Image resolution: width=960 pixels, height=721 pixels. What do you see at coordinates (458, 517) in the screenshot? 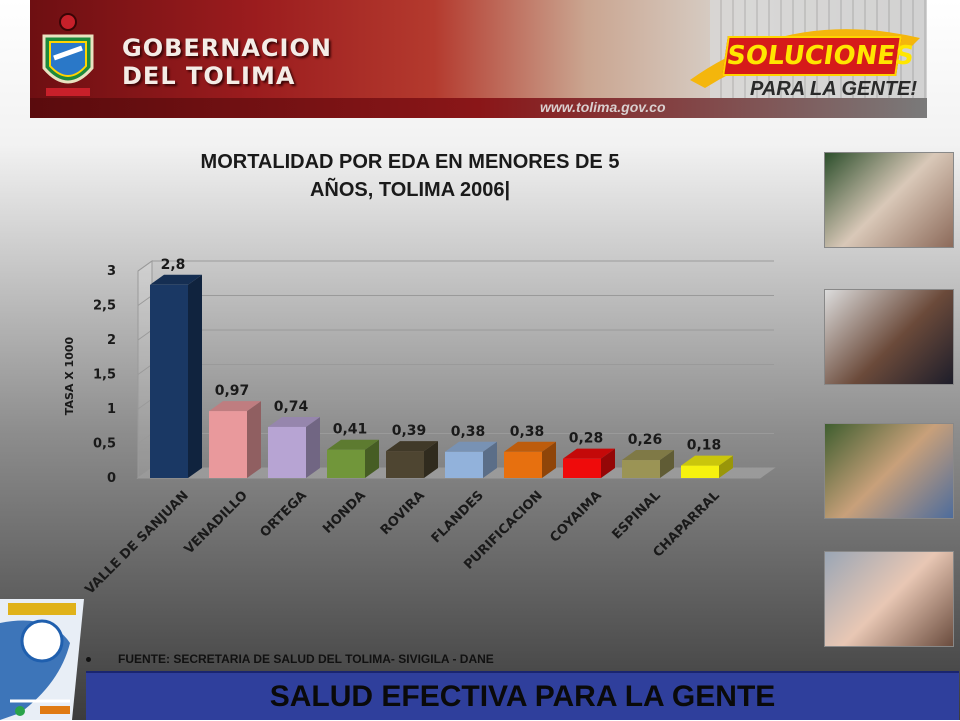
I see `x-tick-label: FLANDES` at bounding box center [458, 517].